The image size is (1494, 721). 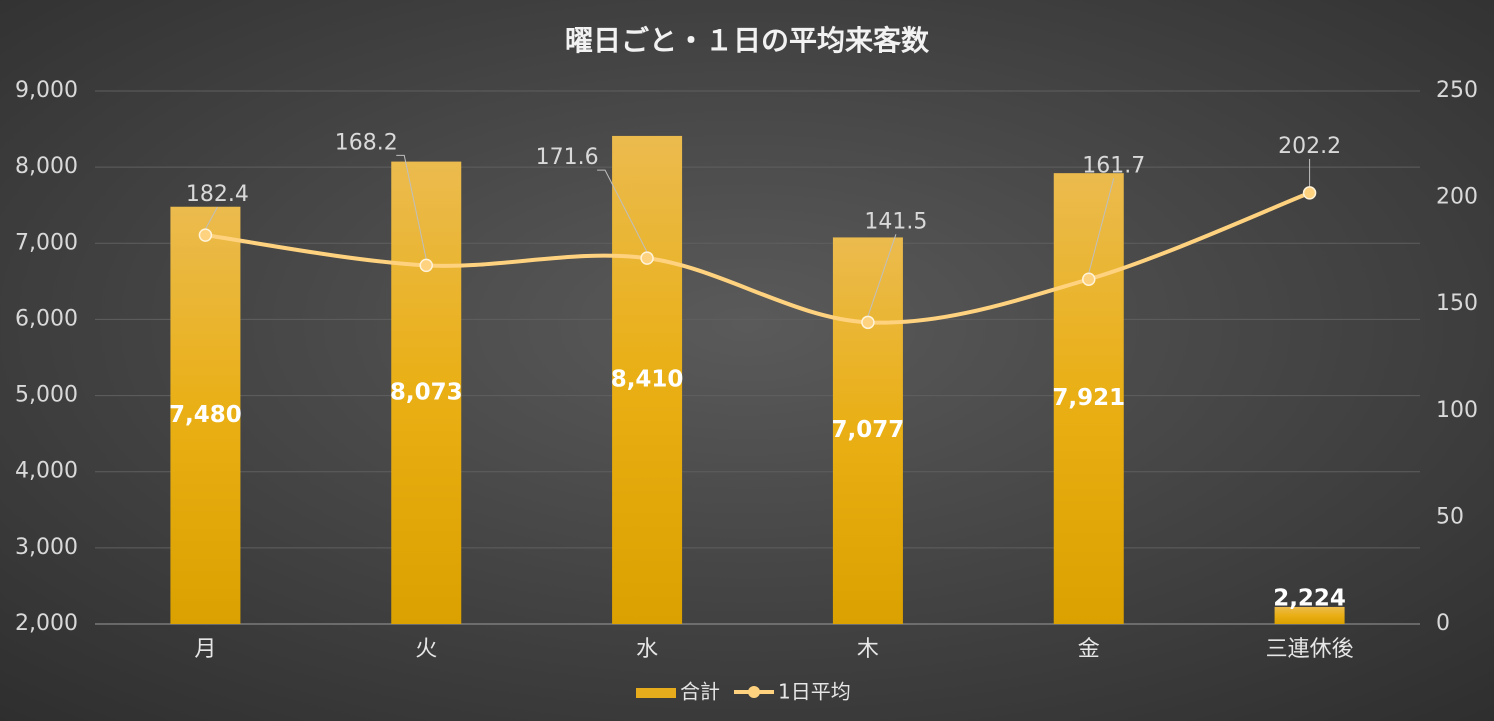 What do you see at coordinates (567, 157) in the screenshot?
I see `line-value-label: 171.6` at bounding box center [567, 157].